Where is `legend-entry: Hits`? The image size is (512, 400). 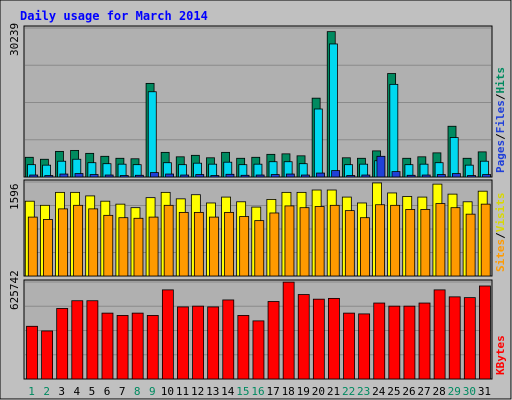
legend-entry: Hits is located at coordinates (500, 80).